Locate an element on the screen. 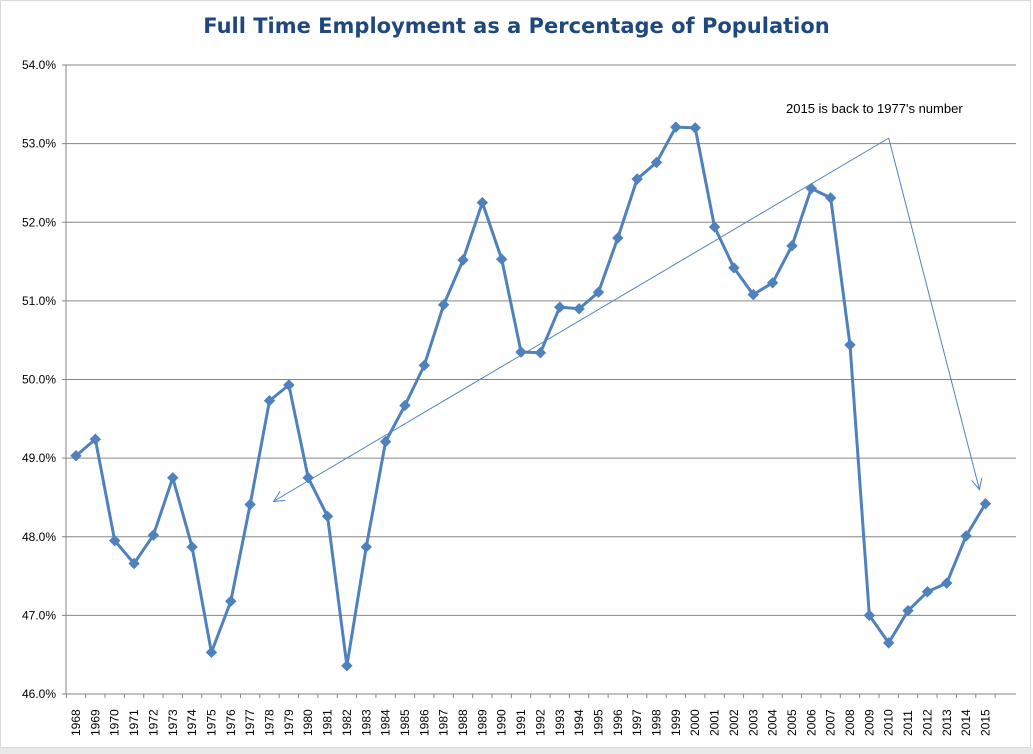 This screenshot has width=1033, height=754. data-point-2004 is located at coordinates (772, 283).